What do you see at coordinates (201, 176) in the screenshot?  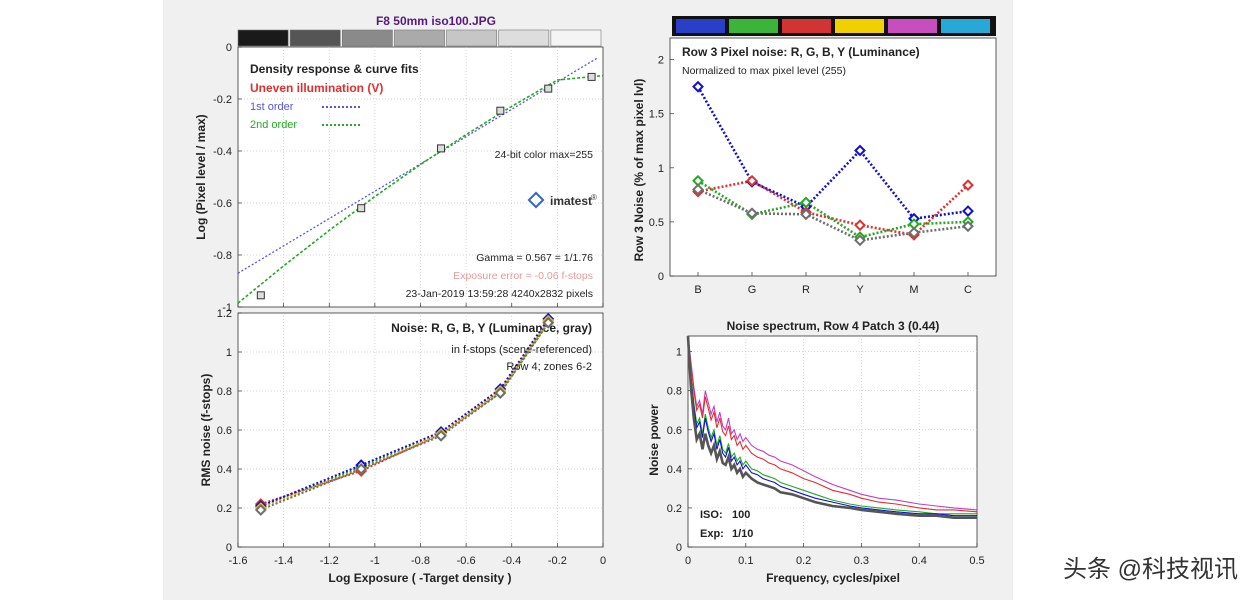 I see `density-ylabel: Log (Pixel level / max)` at bounding box center [201, 176].